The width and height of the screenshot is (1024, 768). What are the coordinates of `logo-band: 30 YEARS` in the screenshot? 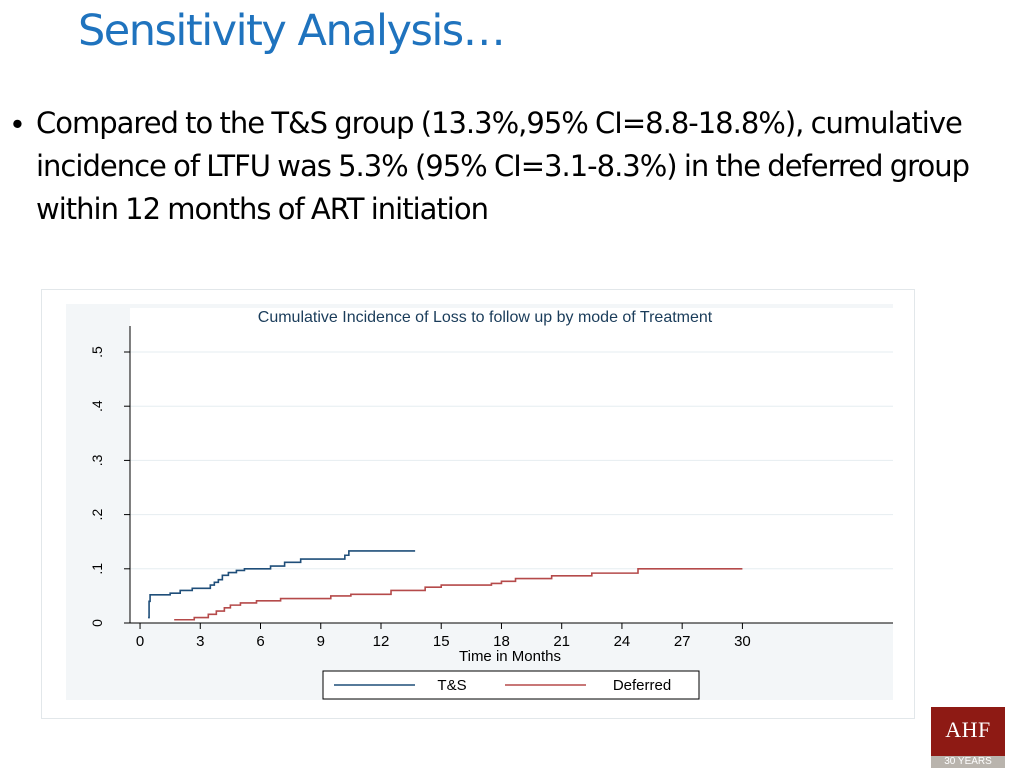 It's located at (968, 762).